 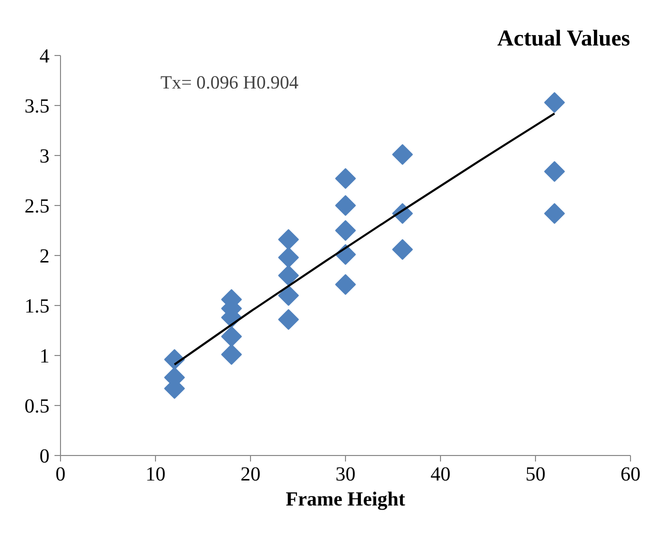 What do you see at coordinates (45, 457) in the screenshot?
I see `y-tick-label: 0` at bounding box center [45, 457].